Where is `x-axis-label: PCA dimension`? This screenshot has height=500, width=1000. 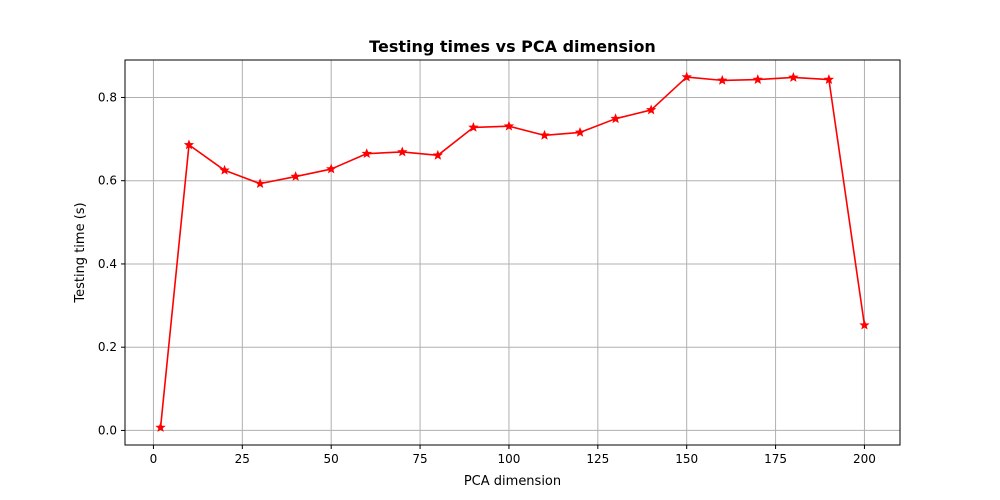 x-axis-label: PCA dimension is located at coordinates (512, 481).